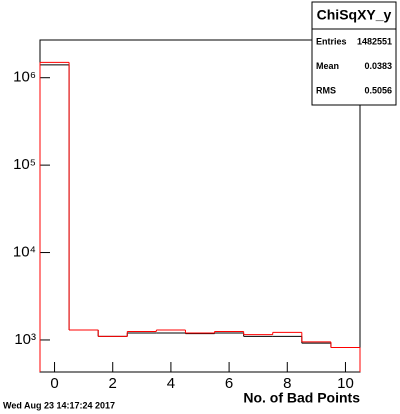 This screenshot has width=400, height=414. I want to click on stats-label: RMS, so click(326, 90).